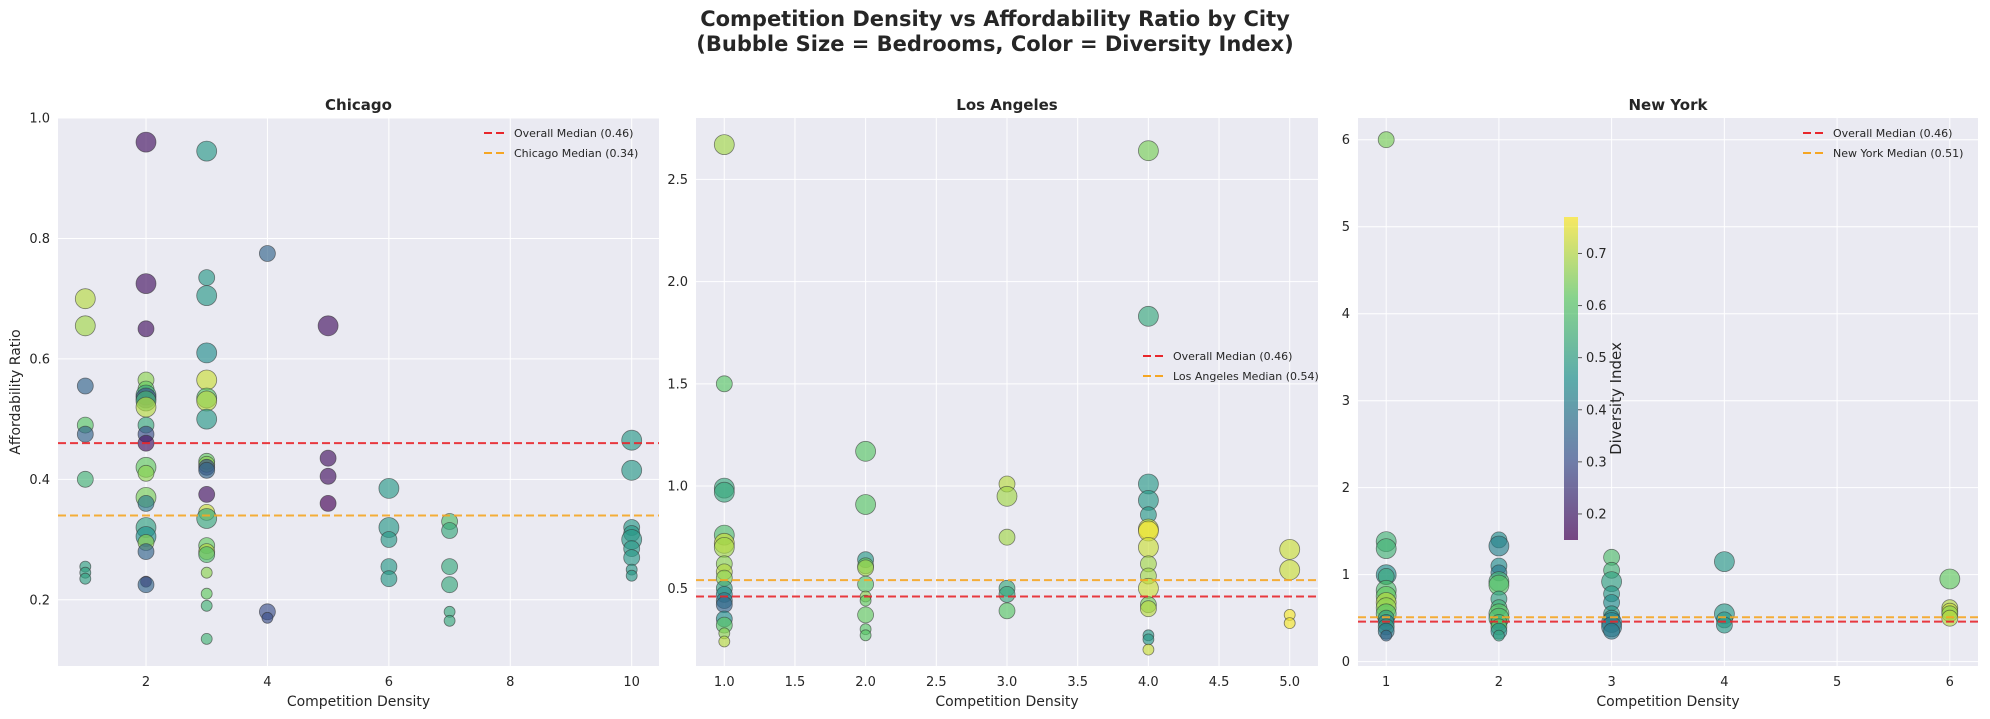 The image size is (1990, 719). I want to click on x-tick-label: 3.5, so click(1077, 682).